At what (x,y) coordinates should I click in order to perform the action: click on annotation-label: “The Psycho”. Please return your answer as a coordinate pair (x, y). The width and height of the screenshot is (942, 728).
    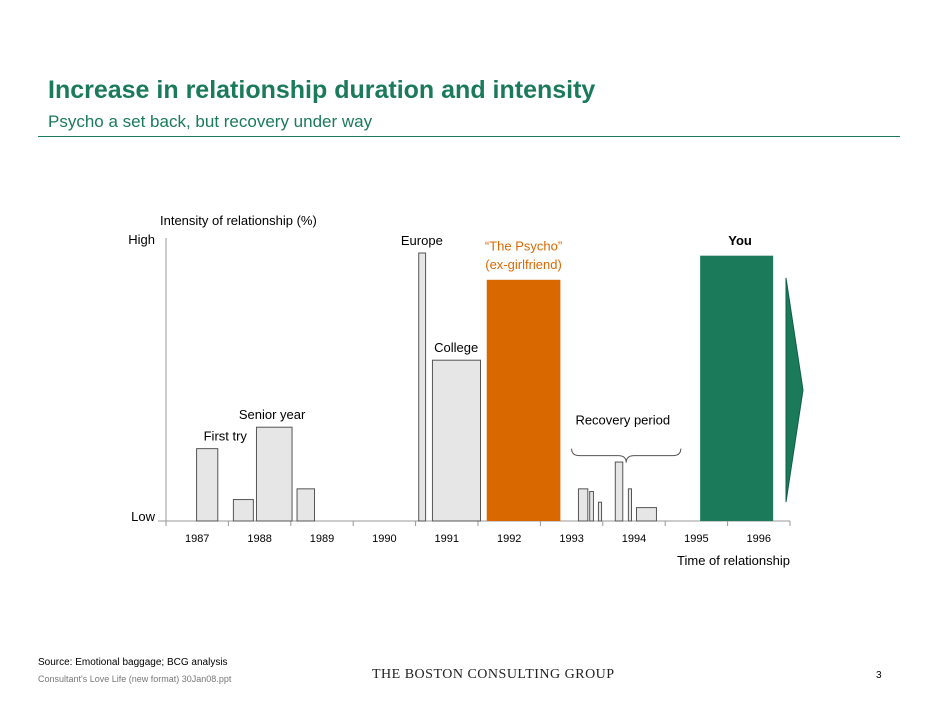
    Looking at the image, I should click on (523, 245).